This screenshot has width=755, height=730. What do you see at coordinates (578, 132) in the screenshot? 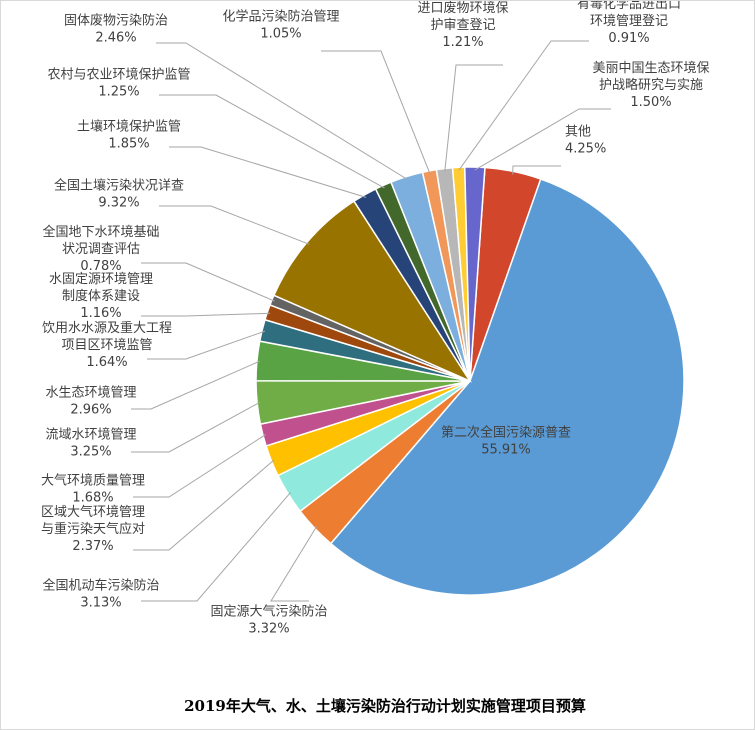
I see `slice-name: 其他` at bounding box center [578, 132].